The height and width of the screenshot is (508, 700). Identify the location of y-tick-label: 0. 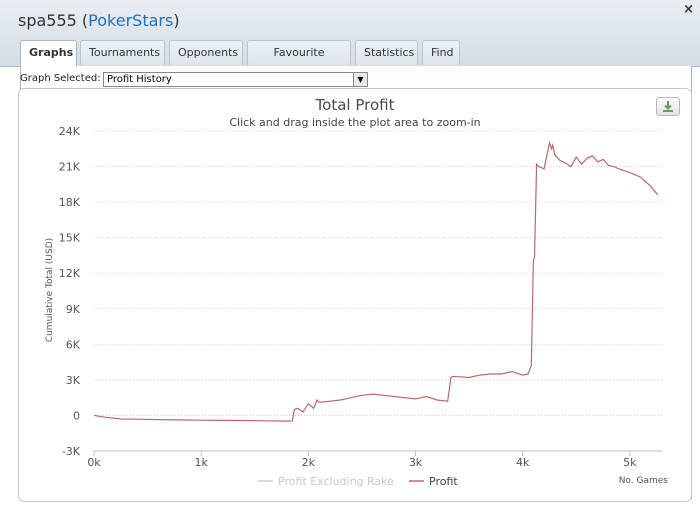
(76, 415).